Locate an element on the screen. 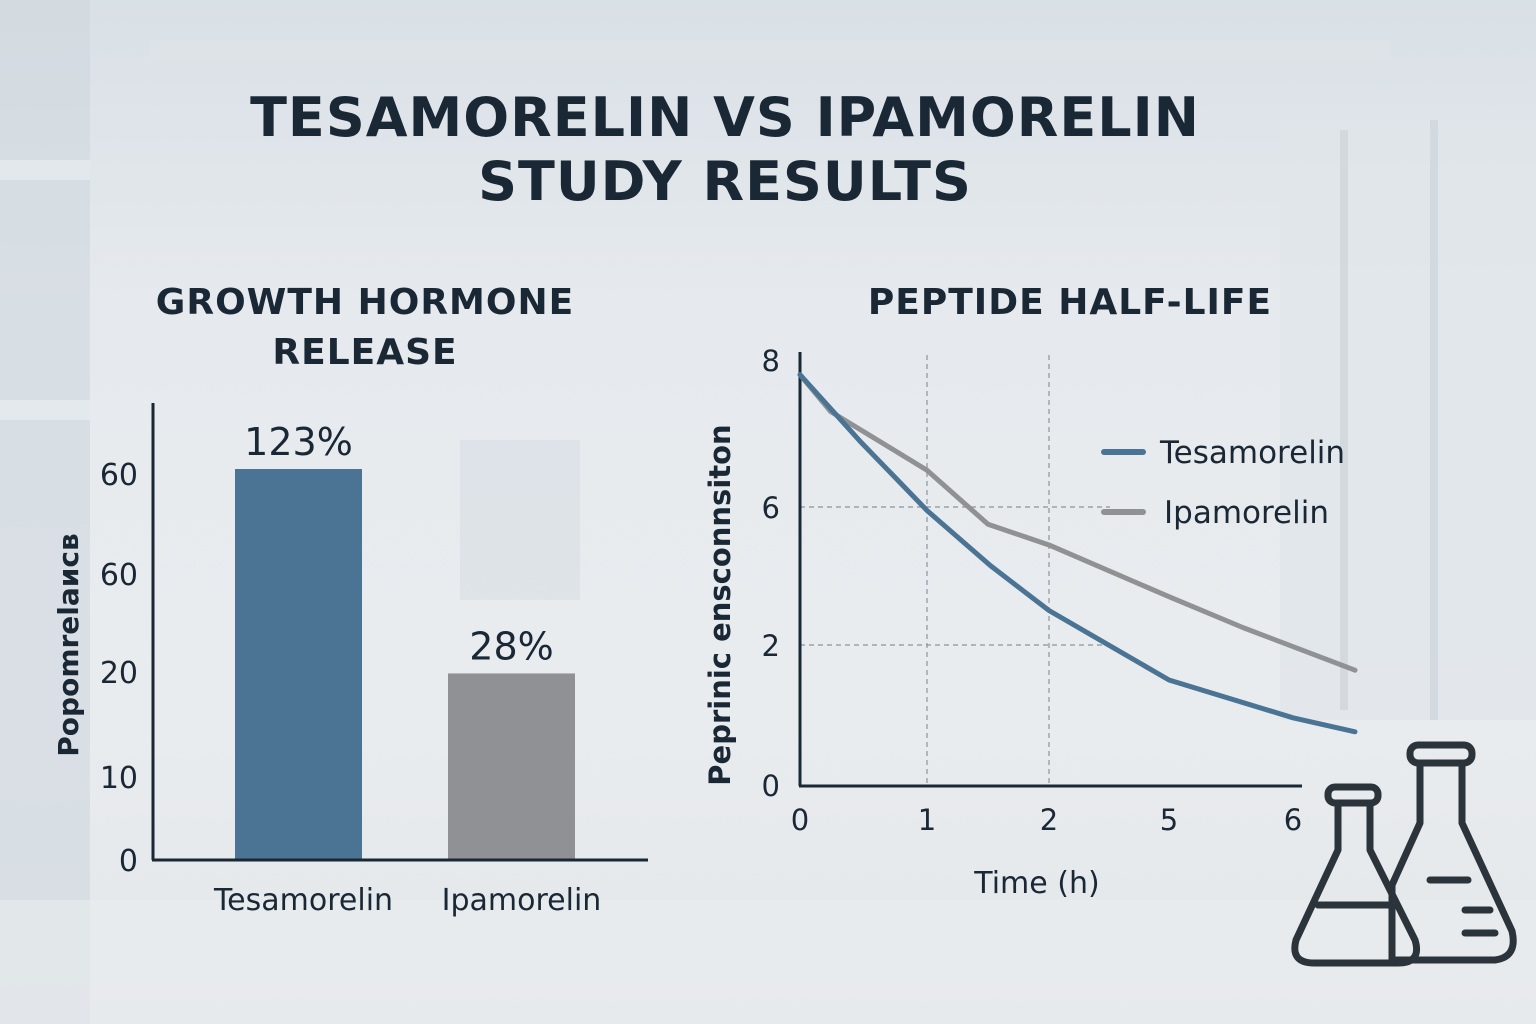 Image resolution: width=1536 pixels, height=1024 pixels. flasks-illustration is located at coordinates (1404, 854).